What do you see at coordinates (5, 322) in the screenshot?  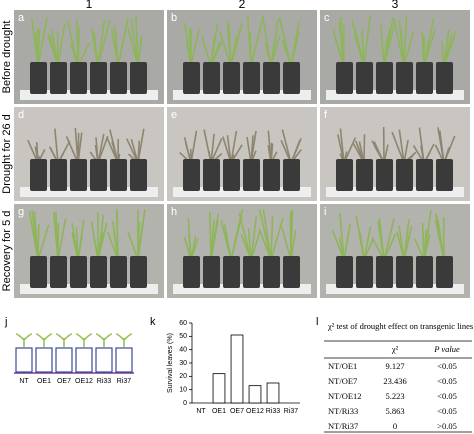 I see `panel-label: j` at bounding box center [5, 322].